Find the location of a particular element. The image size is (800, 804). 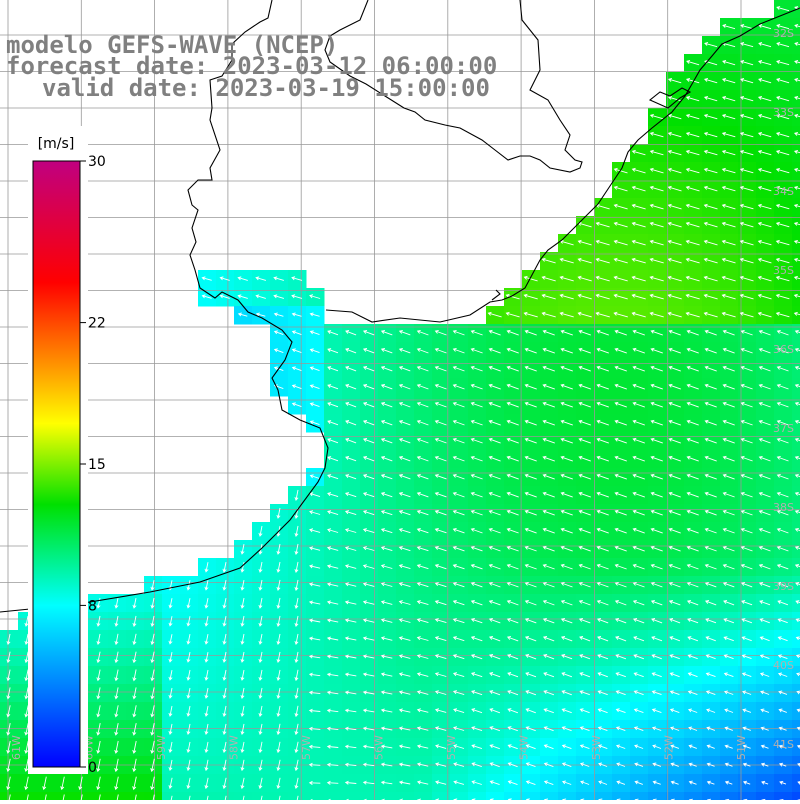

latitude-label: 33S is located at coordinates (783, 112).